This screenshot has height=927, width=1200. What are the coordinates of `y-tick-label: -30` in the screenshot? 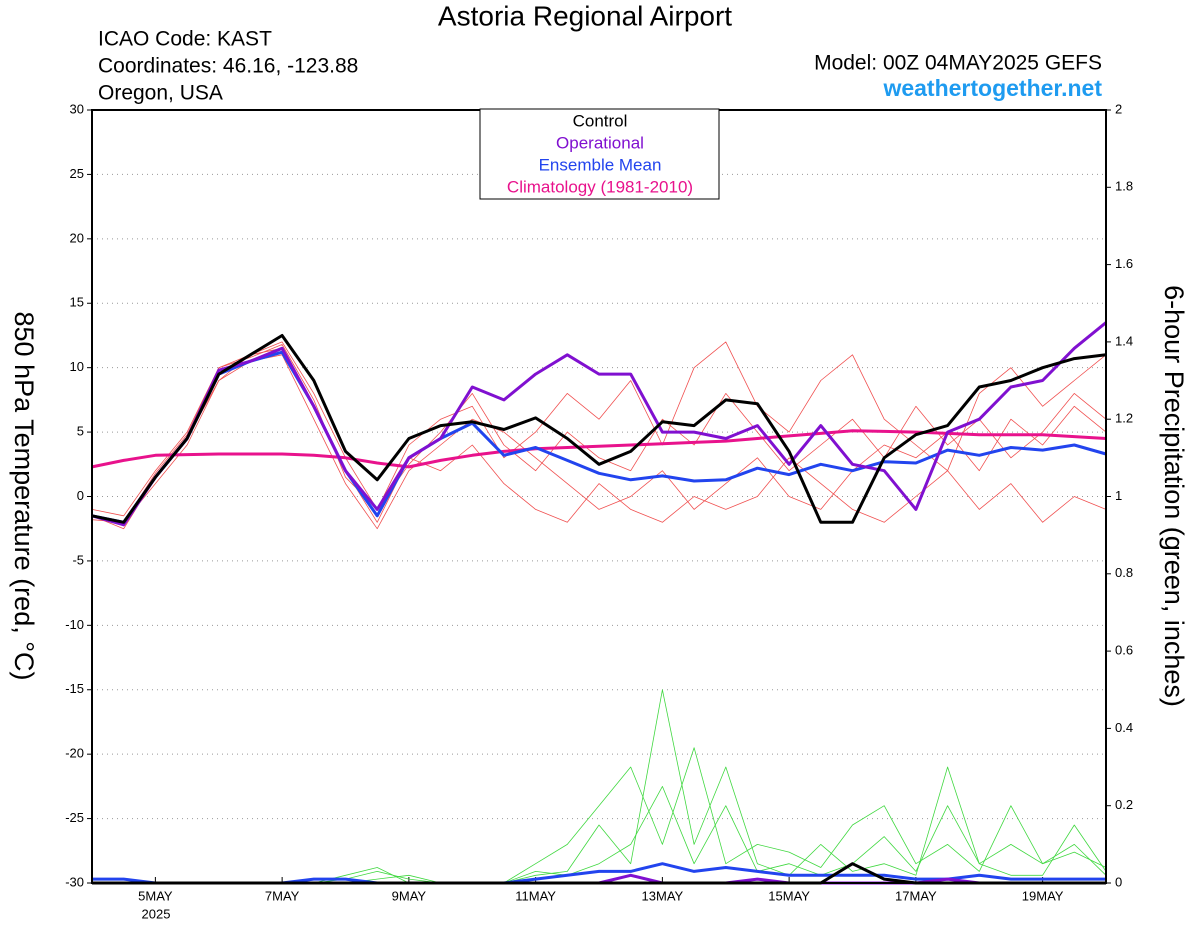 It's located at (74, 881).